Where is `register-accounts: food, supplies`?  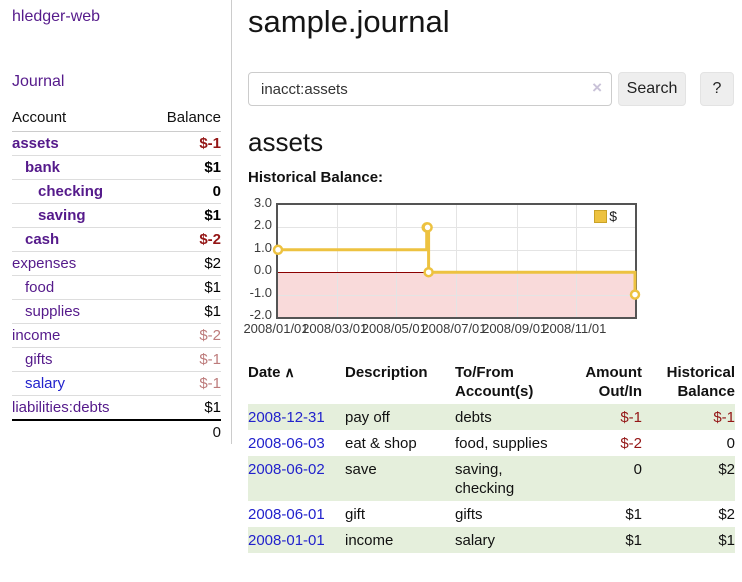
register-accounts: food, supplies is located at coordinates (501, 443).